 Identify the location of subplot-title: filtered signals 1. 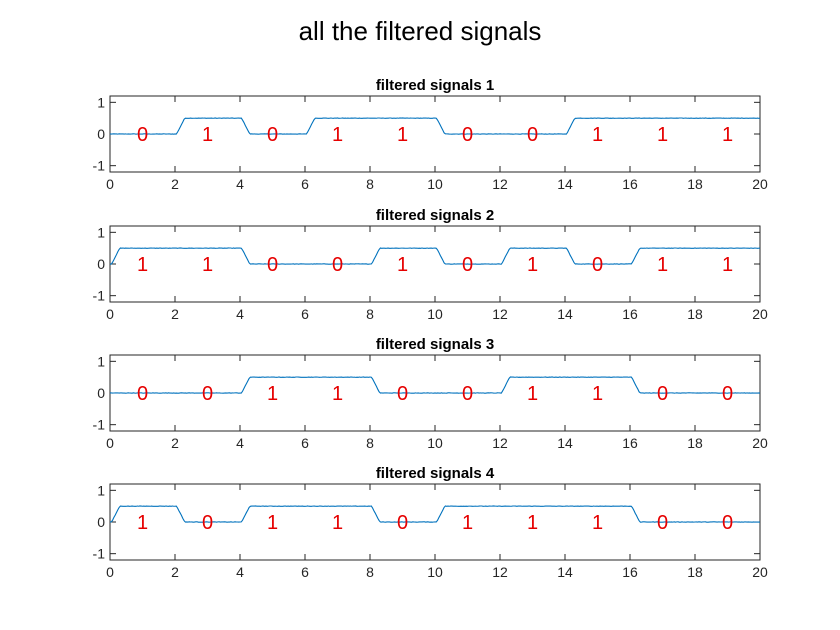
(435, 85).